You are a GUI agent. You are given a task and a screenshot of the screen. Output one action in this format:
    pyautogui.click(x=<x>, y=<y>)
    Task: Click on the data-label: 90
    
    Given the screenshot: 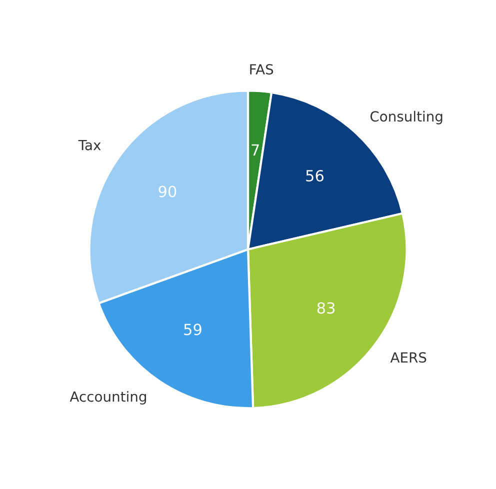 What is the action you would take?
    pyautogui.click(x=167, y=192)
    